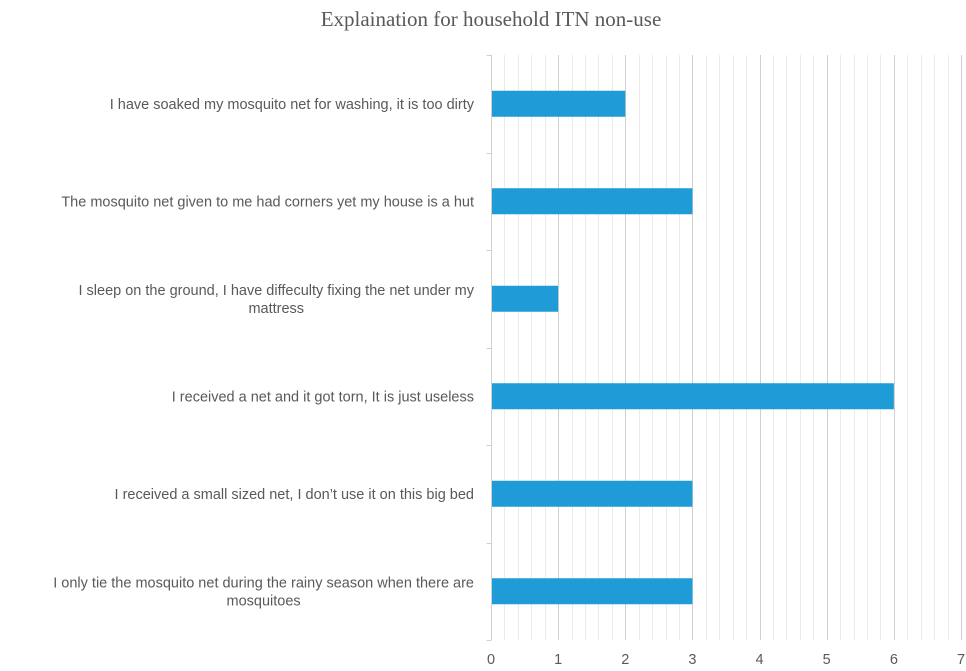 Image resolution: width=966 pixels, height=671 pixels. I want to click on x-tick-label: 3, so click(692, 660).